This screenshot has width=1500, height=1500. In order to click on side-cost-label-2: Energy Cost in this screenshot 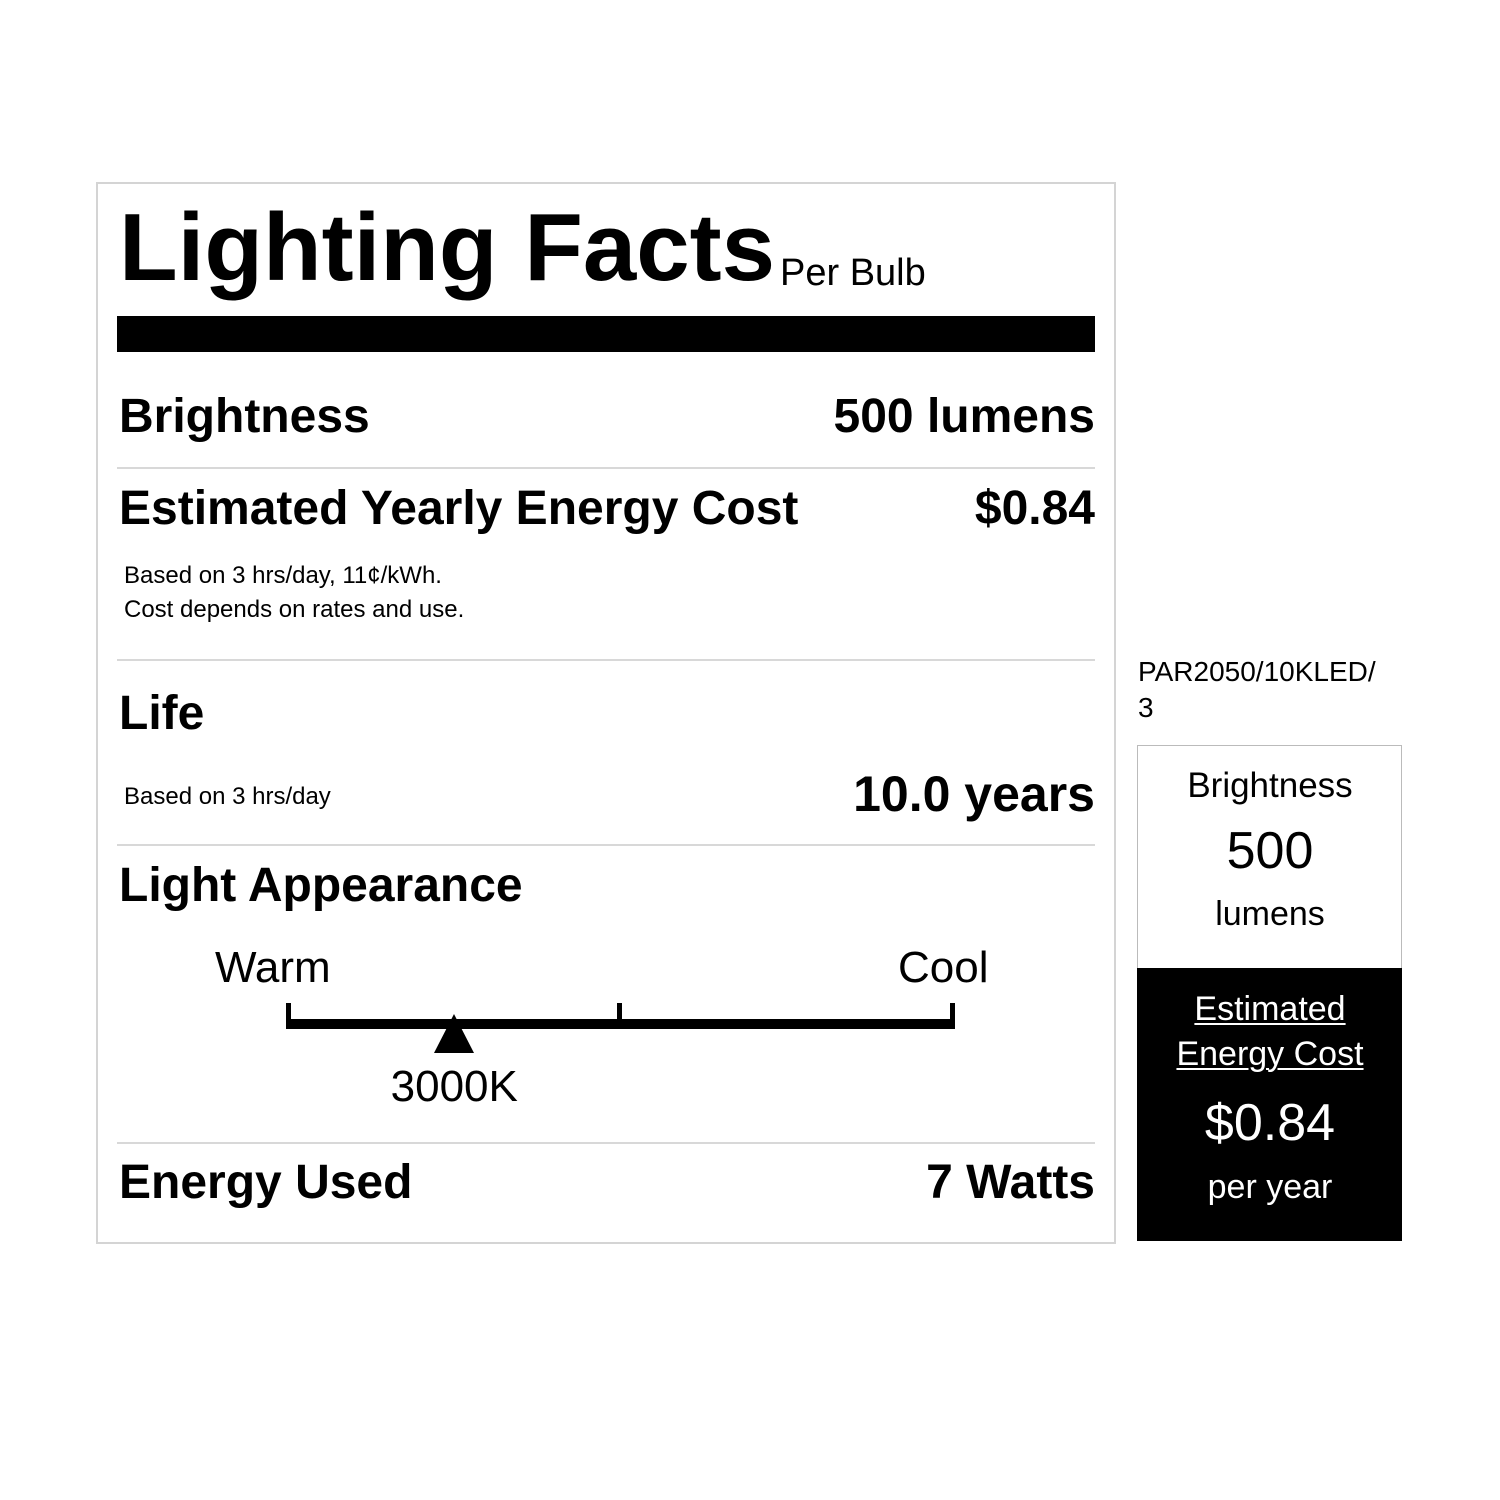, I will do `click(1270, 1054)`.